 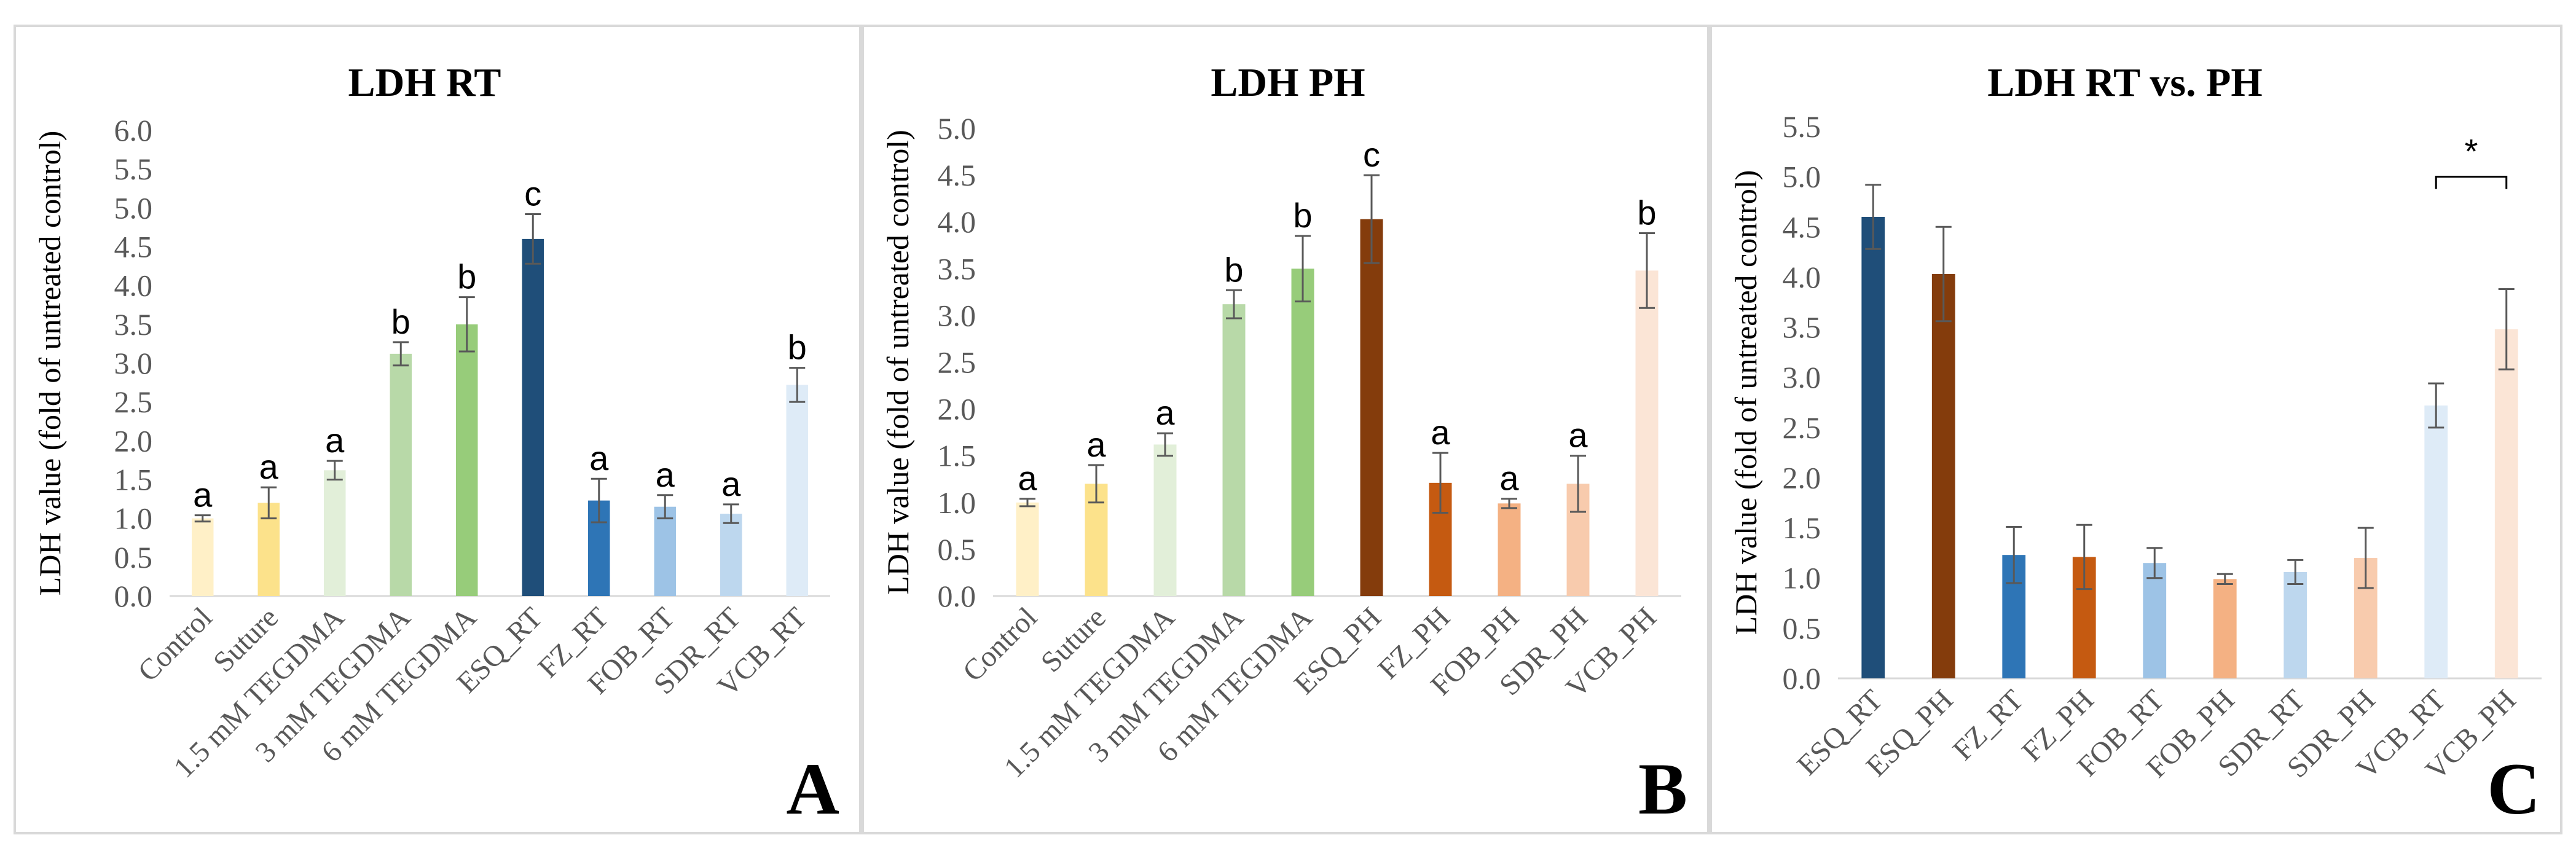 I want to click on x-tick-label: FZ_RT, so click(x=1988, y=724).